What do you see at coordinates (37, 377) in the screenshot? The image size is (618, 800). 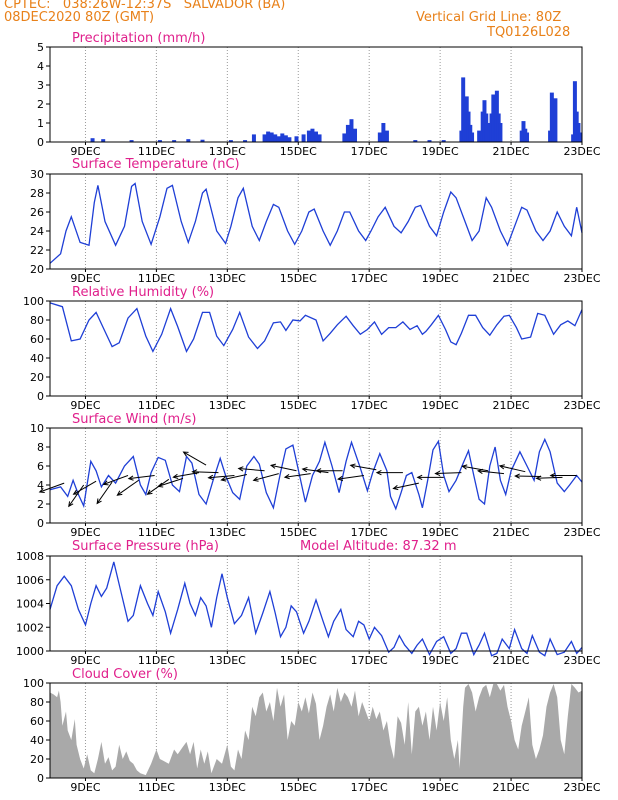 I see `y-tick-label: 20` at bounding box center [37, 377].